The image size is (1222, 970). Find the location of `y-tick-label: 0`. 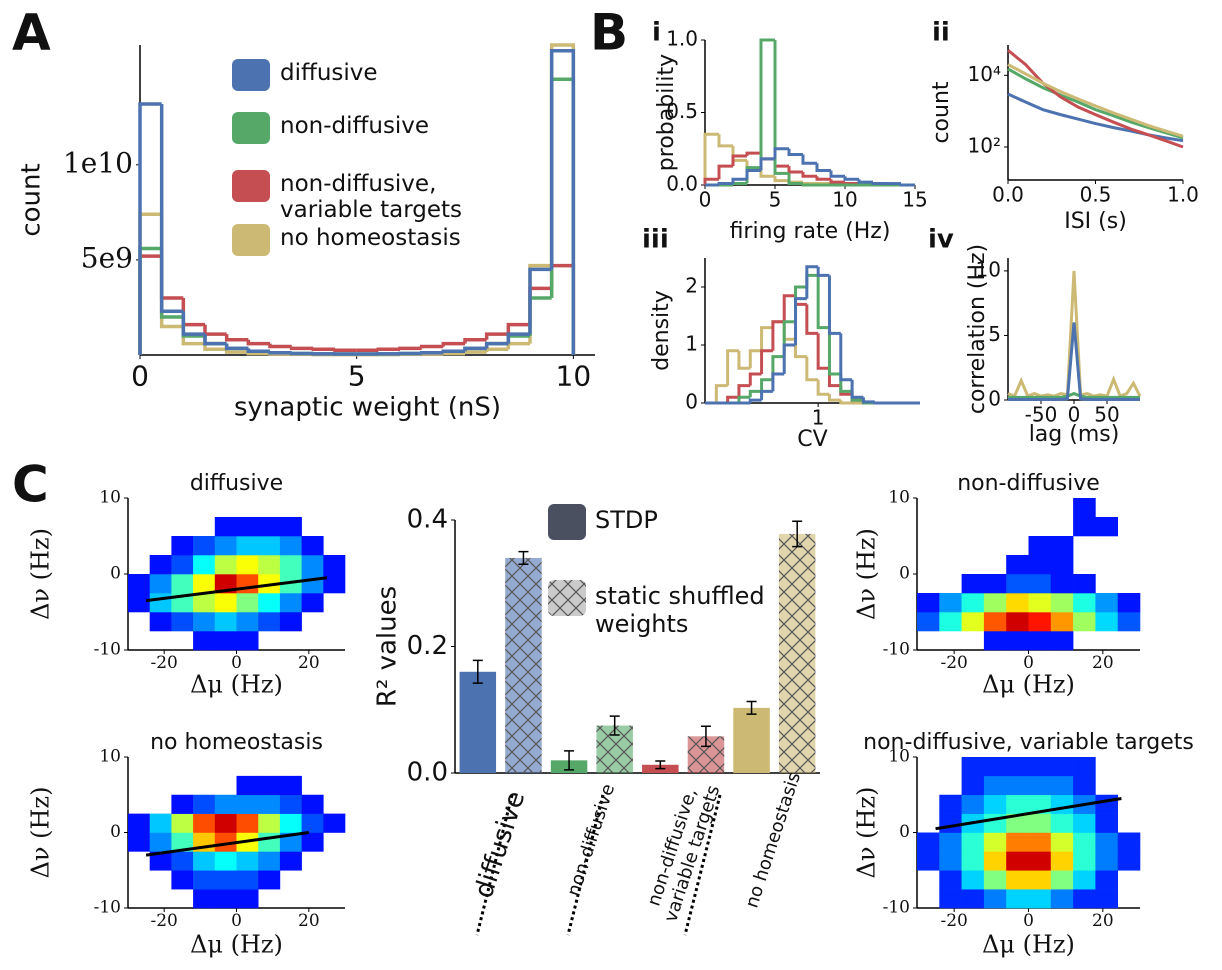

y-tick-label: 0 is located at coordinates (115, 574).